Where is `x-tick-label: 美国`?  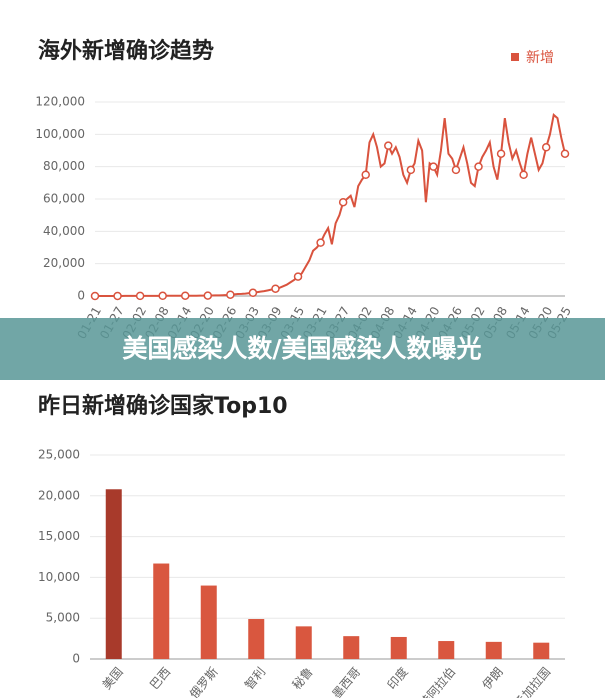
x-tick-label: 美国 is located at coordinates (113, 678).